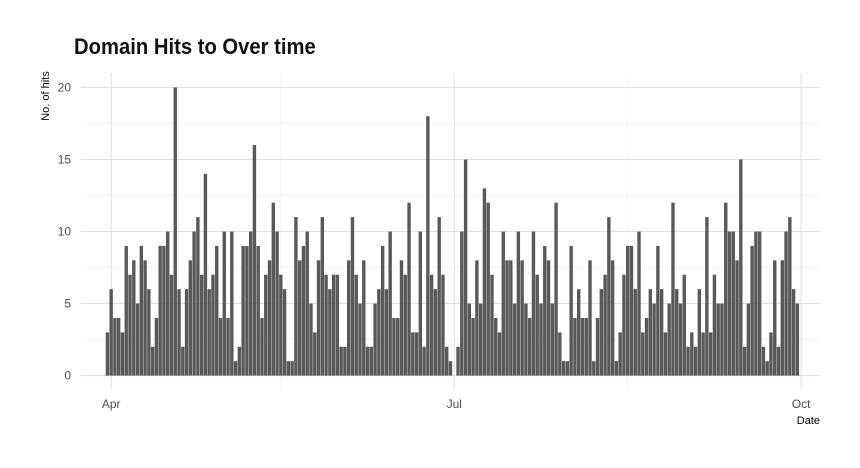 Image resolution: width=860 pixels, height=468 pixels. I want to click on y-tick-label: 10, so click(65, 232).